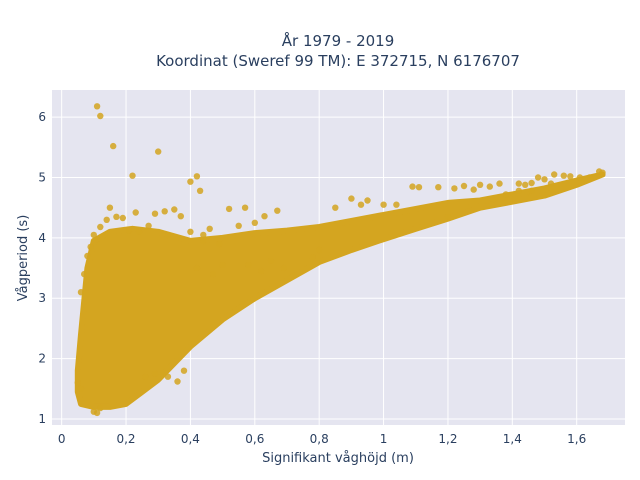  I want to click on x-axis-ticks: 0 0,2 0,4 0,6 0,8 1 1,2 1,4 1,6, so click(322, 439).